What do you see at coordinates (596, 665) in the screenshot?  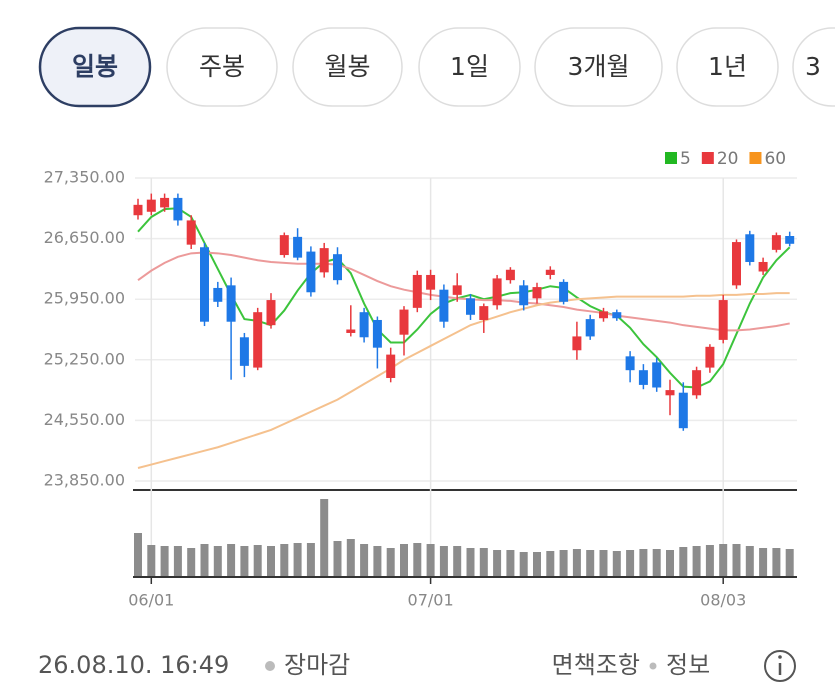 I see `disclaimer-link: 면책조항` at bounding box center [596, 665].